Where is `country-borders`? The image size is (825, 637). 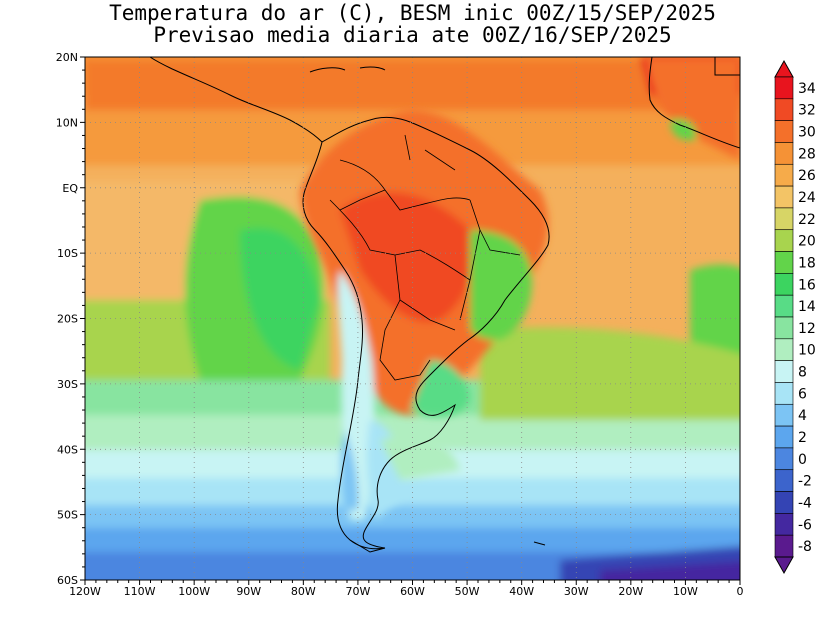
country-borders is located at coordinates (425, 257).